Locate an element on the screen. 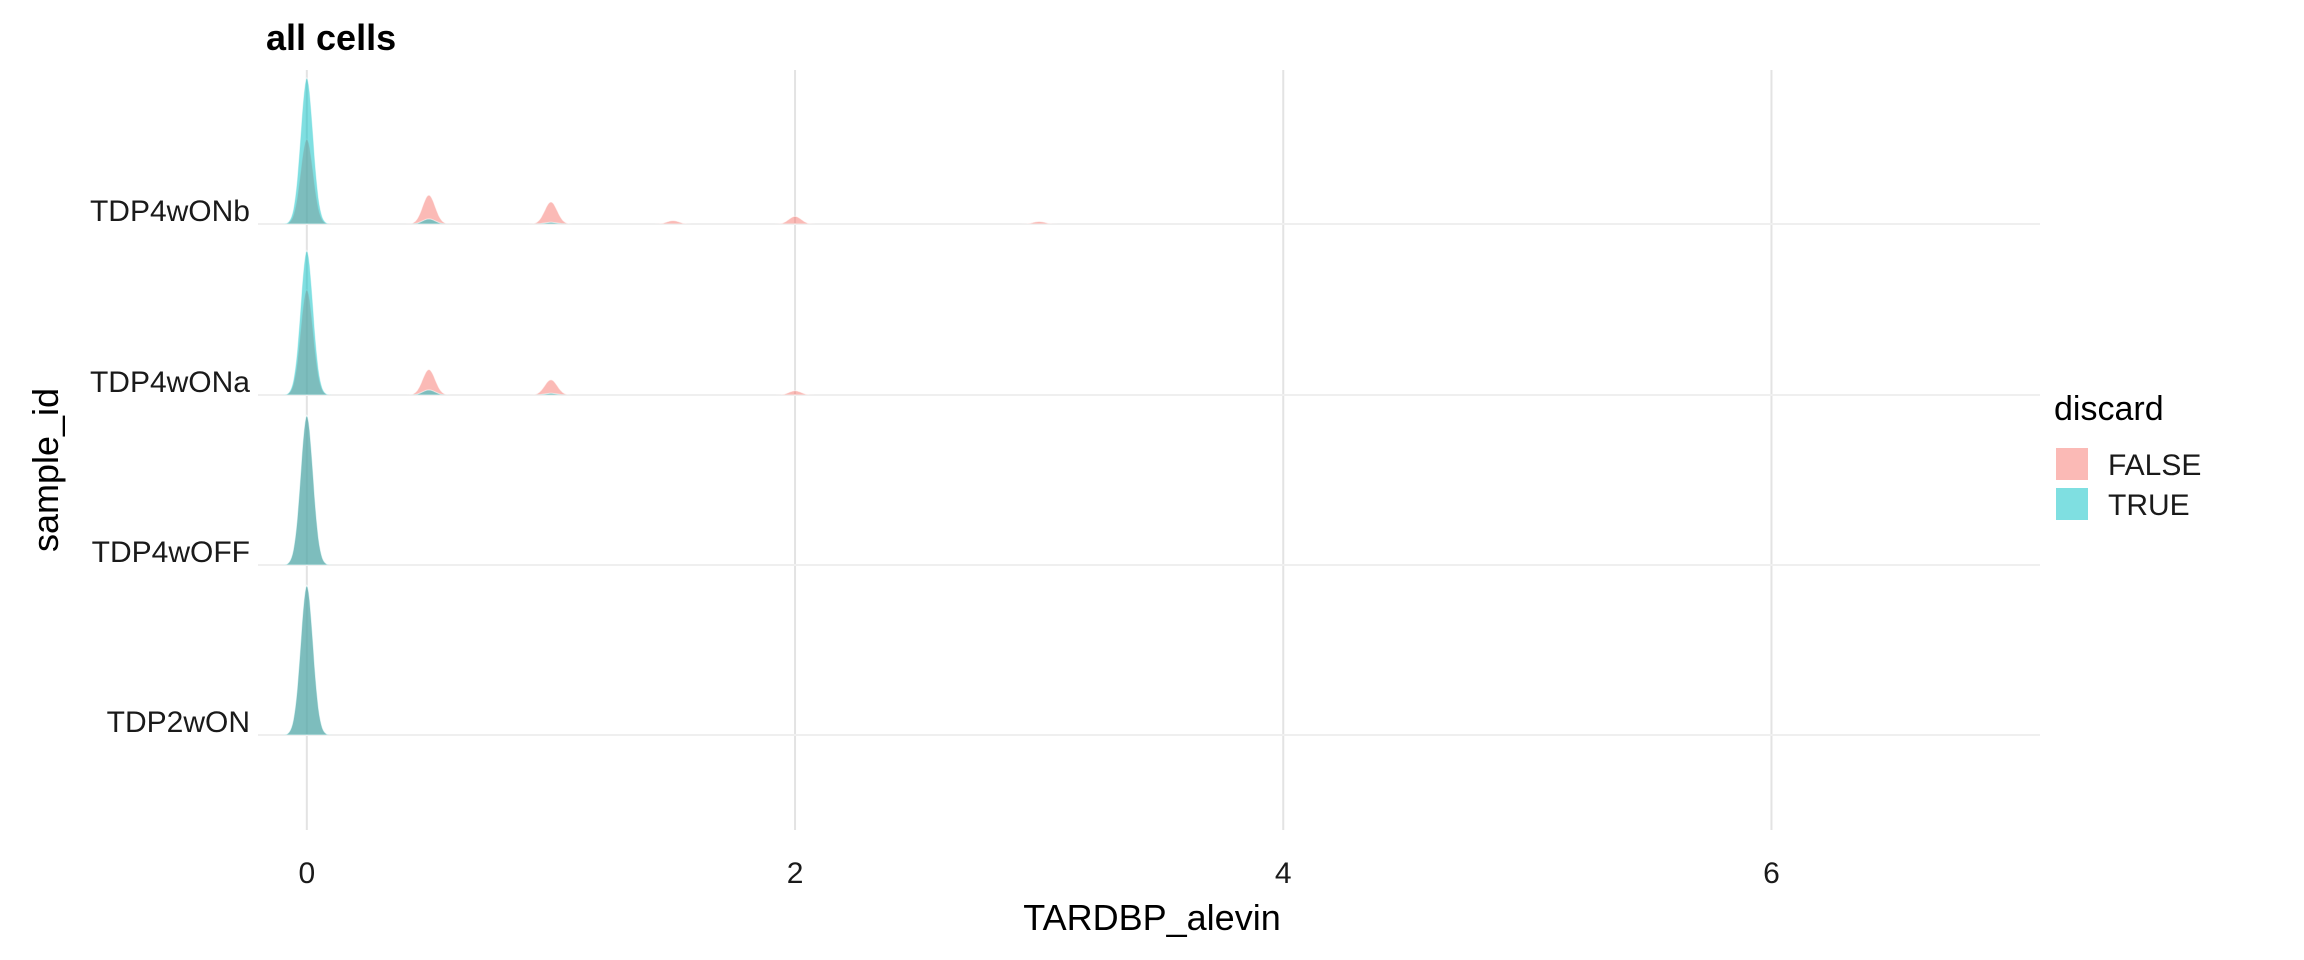  y-tick-TDP4wONb: TDP4wONb is located at coordinates (170, 211).